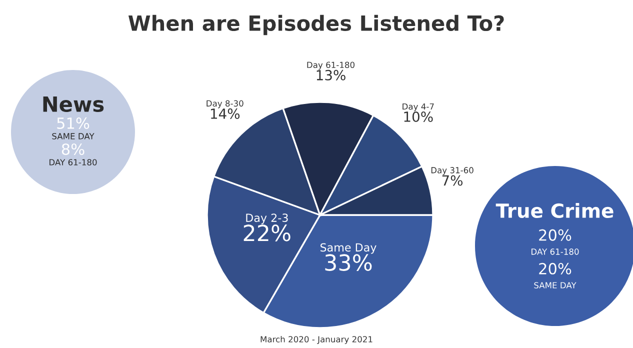 This screenshot has height=348, width=633. Describe the element at coordinates (418, 107) in the screenshot. I see `slice-label: Day 4-7` at that location.